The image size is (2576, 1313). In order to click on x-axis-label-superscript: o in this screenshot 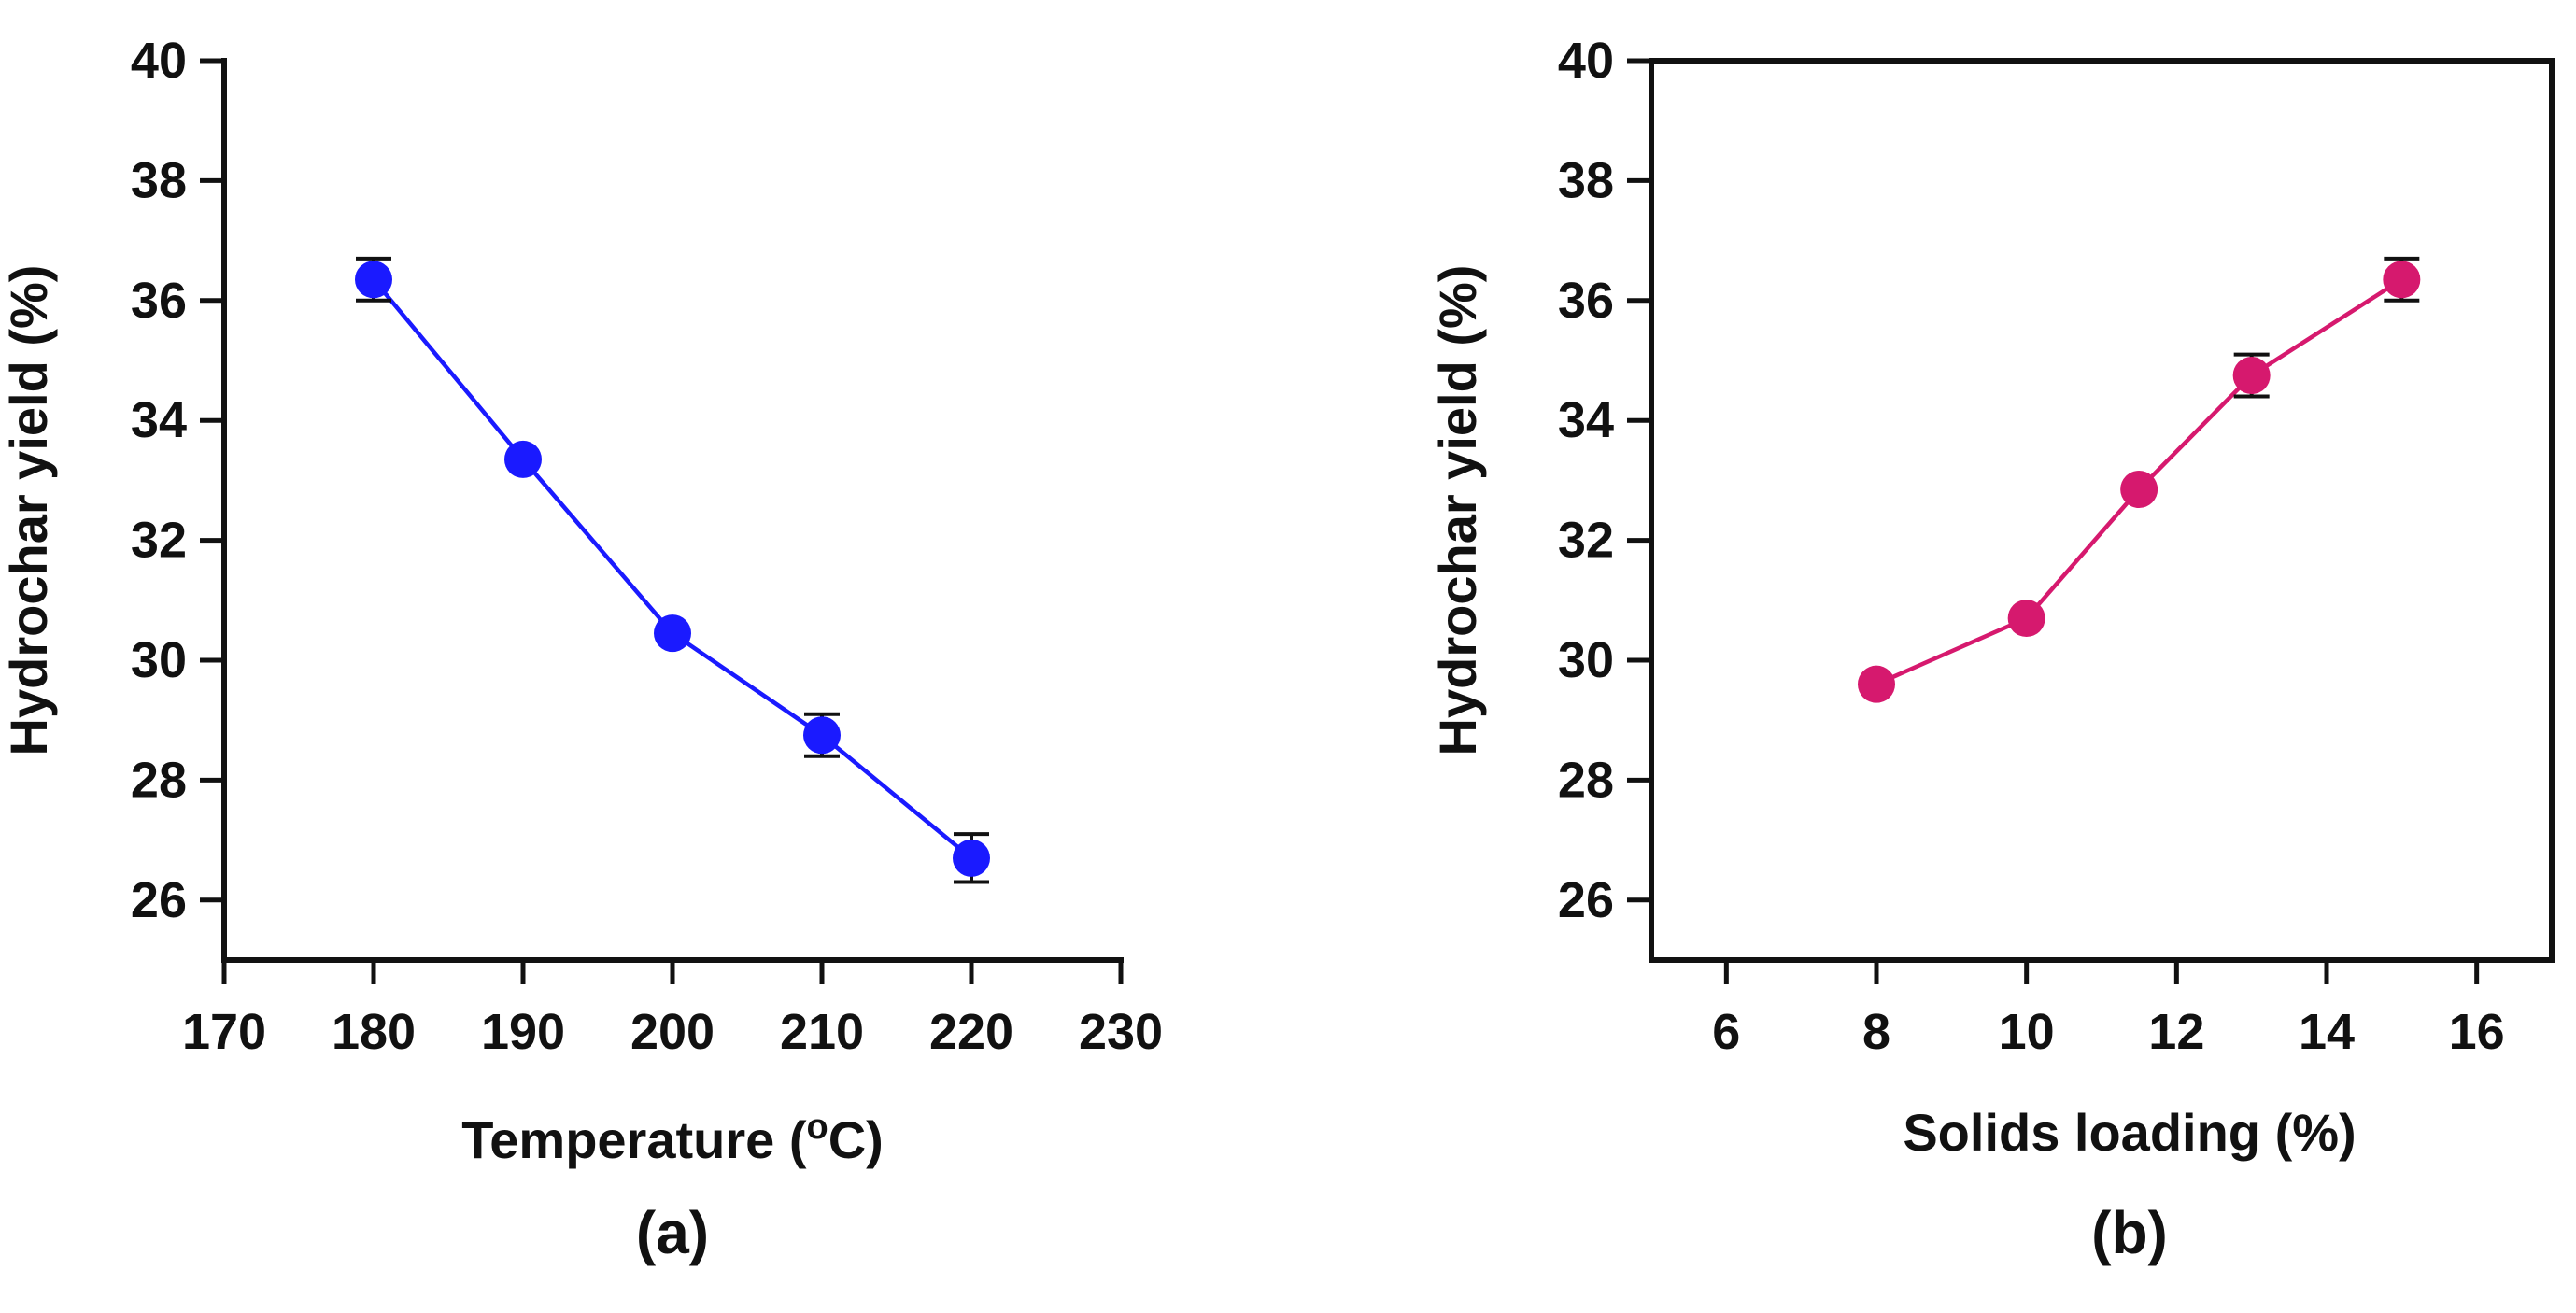, I will do `click(817, 1127)`.